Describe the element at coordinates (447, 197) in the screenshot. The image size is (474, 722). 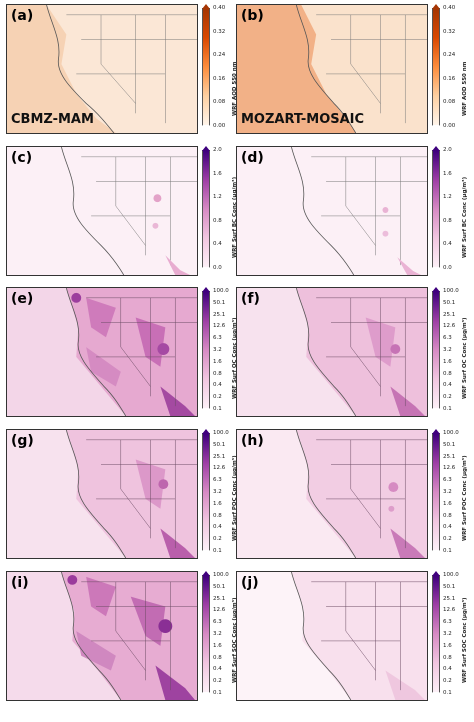
I see `colorbar-tick-label: 1.2` at that location.